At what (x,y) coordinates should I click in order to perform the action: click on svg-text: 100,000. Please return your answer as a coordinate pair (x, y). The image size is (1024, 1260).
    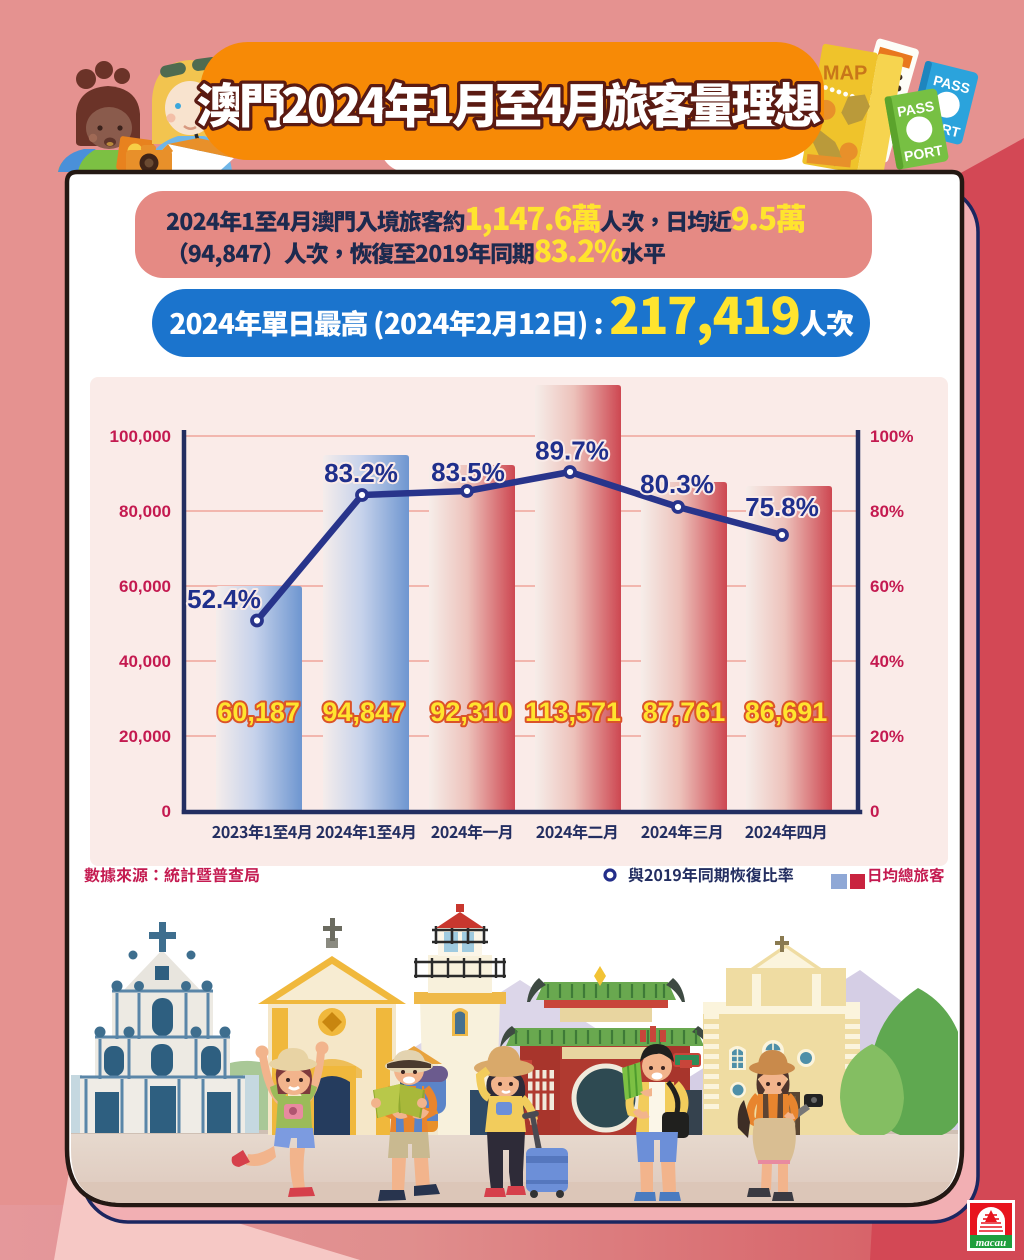
    Looking at the image, I should click on (140, 436).